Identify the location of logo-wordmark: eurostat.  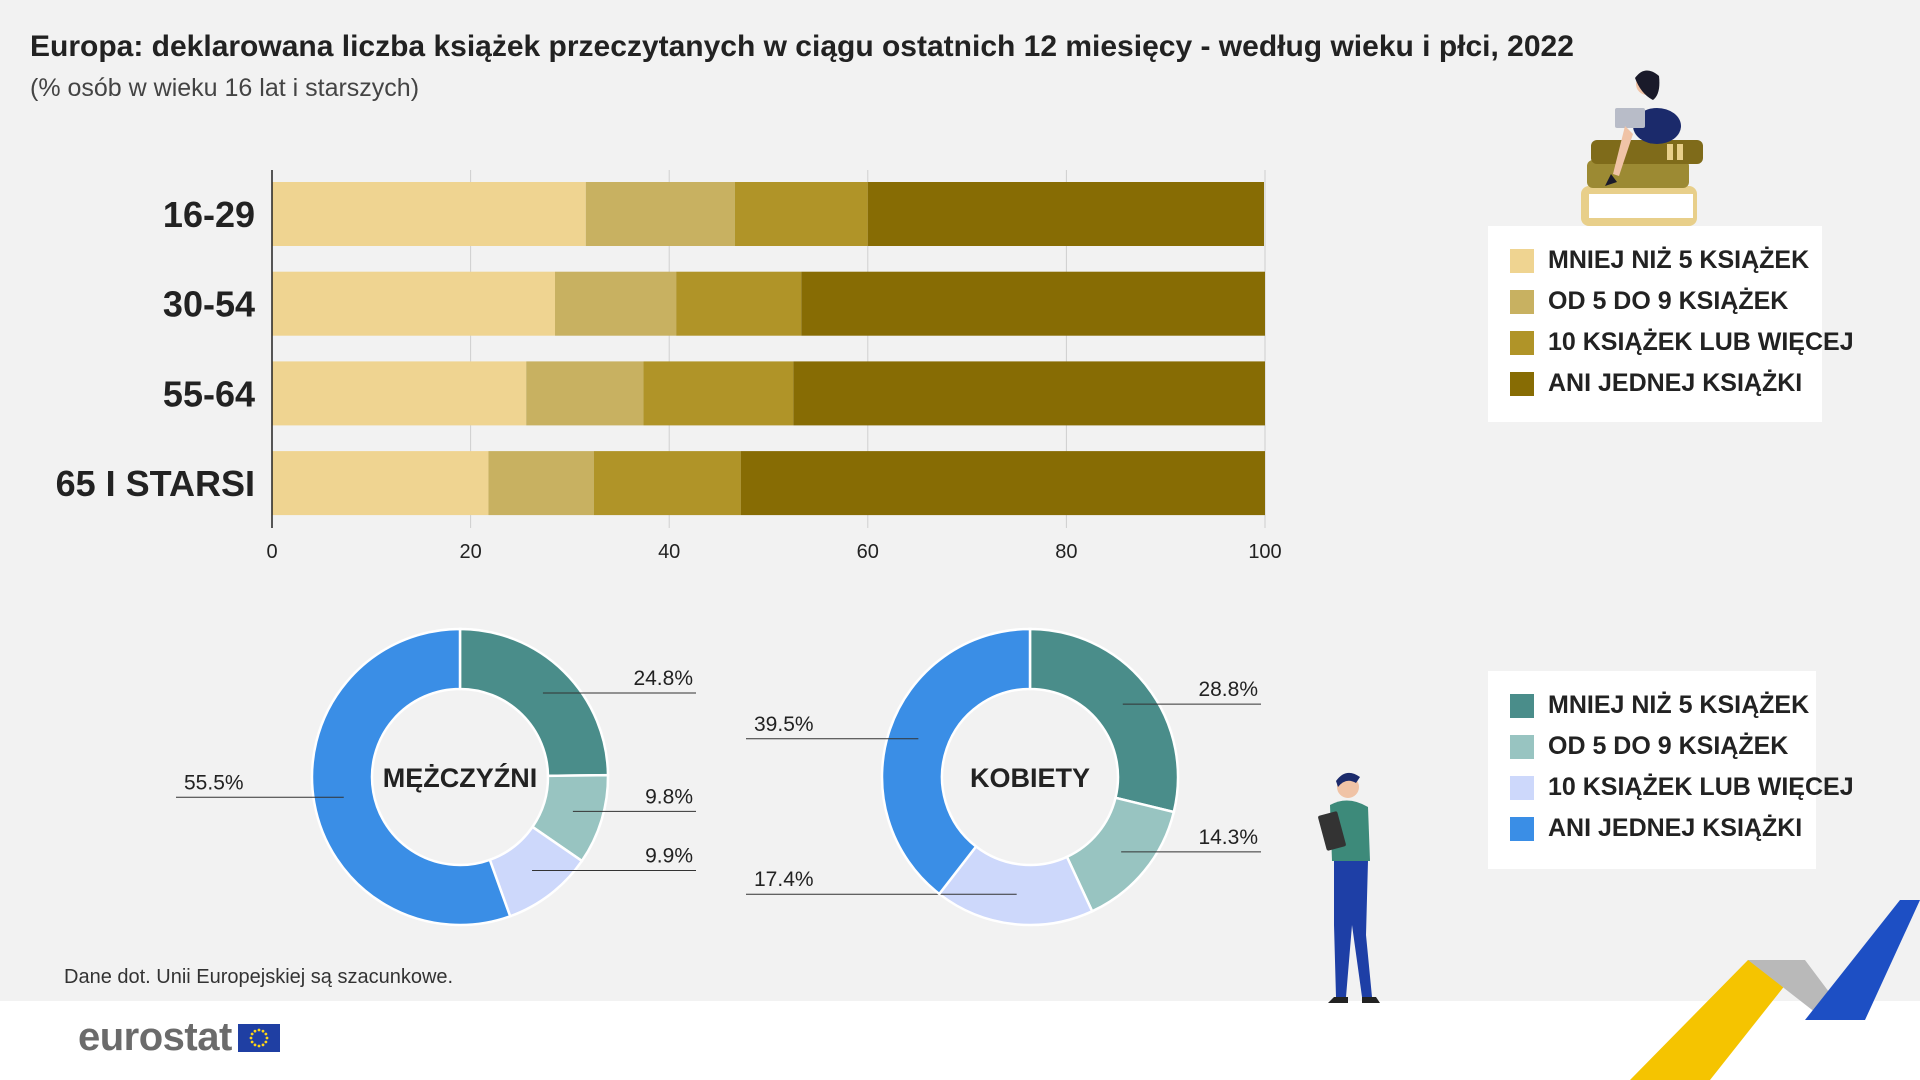
(155, 1037).